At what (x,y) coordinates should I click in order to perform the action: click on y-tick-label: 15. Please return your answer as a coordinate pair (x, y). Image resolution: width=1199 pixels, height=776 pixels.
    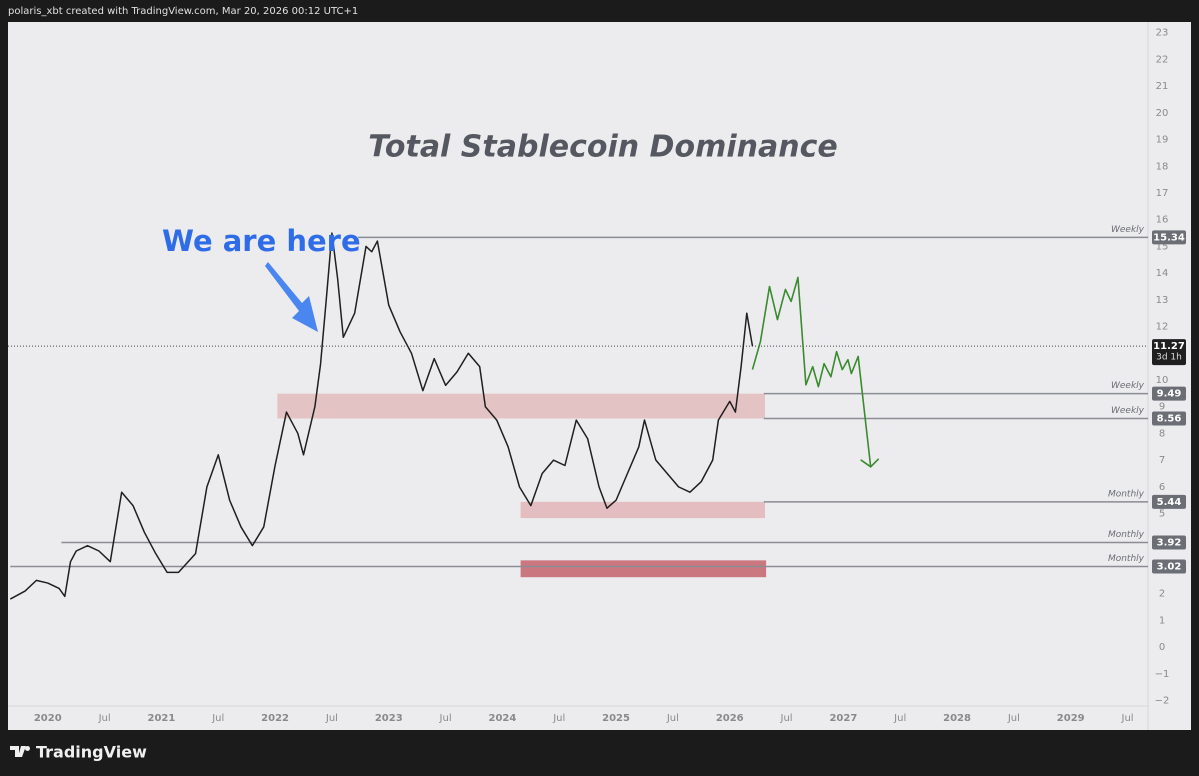
    Looking at the image, I should click on (1162, 246).